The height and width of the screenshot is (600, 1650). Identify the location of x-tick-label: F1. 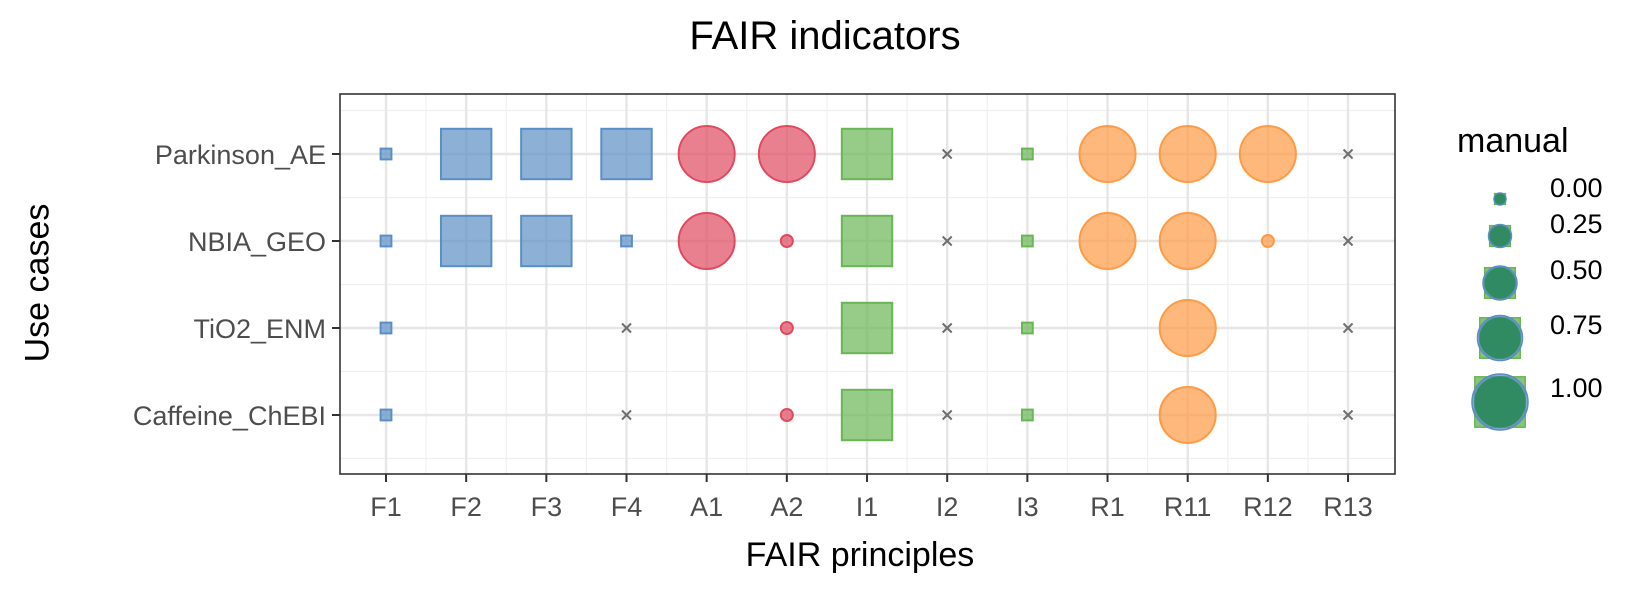
(386, 507).